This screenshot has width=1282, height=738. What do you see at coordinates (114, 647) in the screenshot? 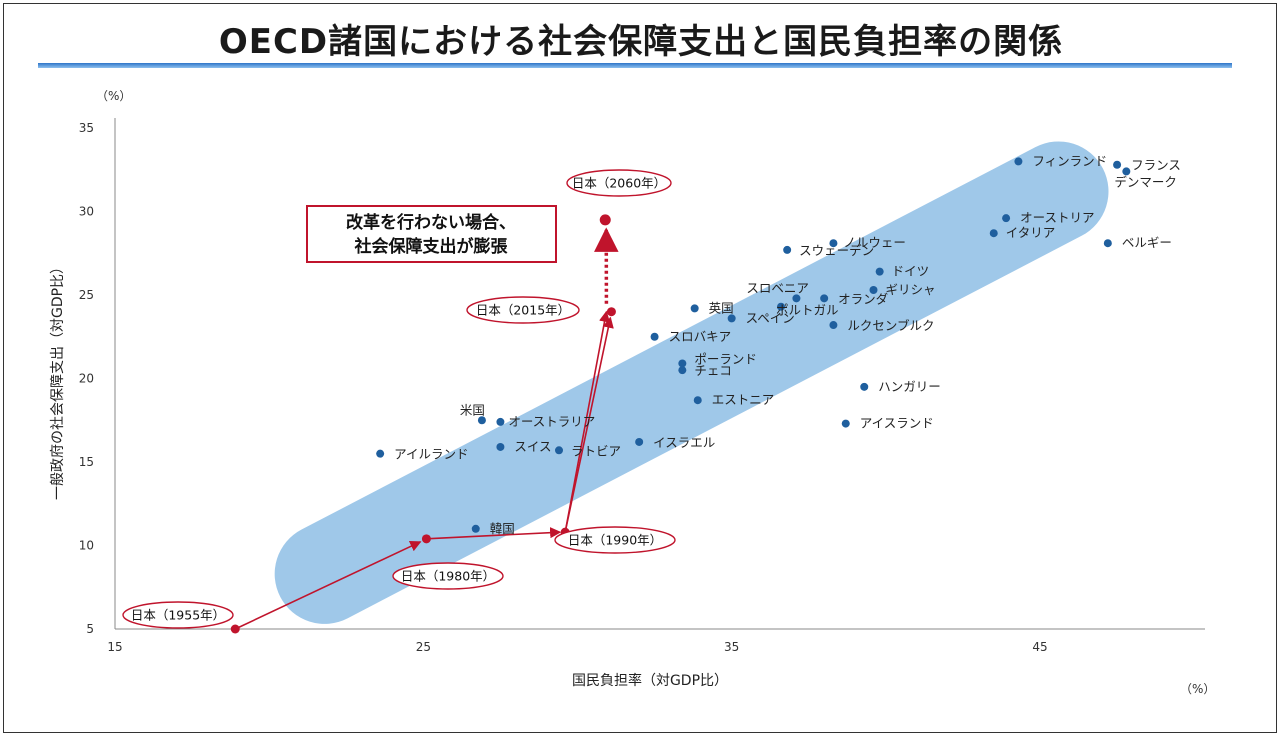
I see `x-tick-label: 15` at bounding box center [114, 647].